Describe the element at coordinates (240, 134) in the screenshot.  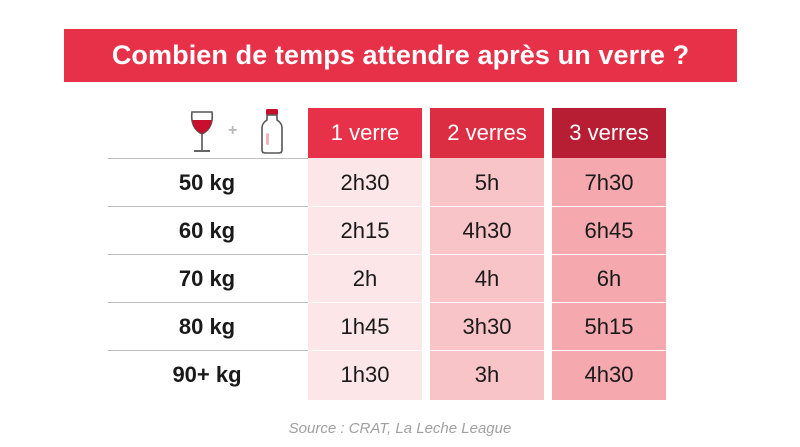
I see `header-icons: +` at that location.